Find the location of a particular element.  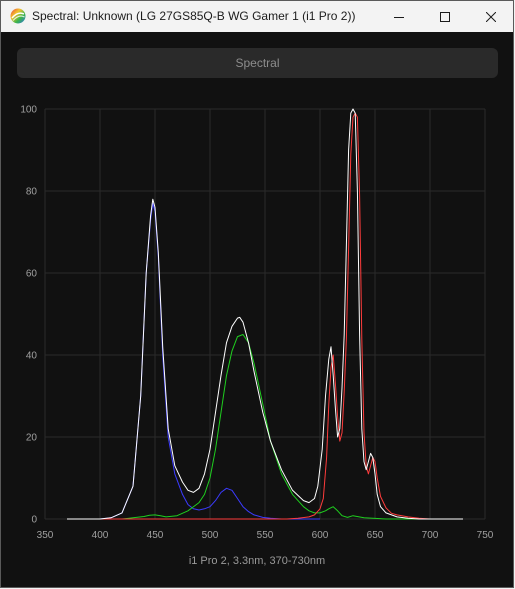

chart-caption: i1 Pro 2, 3.3nm, 370-730nm is located at coordinates (257, 561).